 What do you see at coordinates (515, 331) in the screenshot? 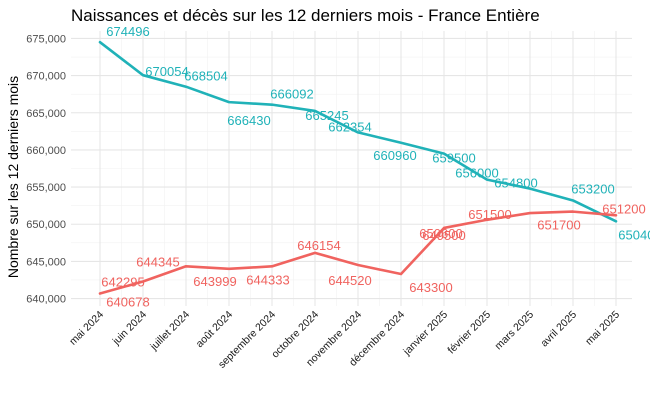
I see `x-tick-label: mars 2025` at bounding box center [515, 331].